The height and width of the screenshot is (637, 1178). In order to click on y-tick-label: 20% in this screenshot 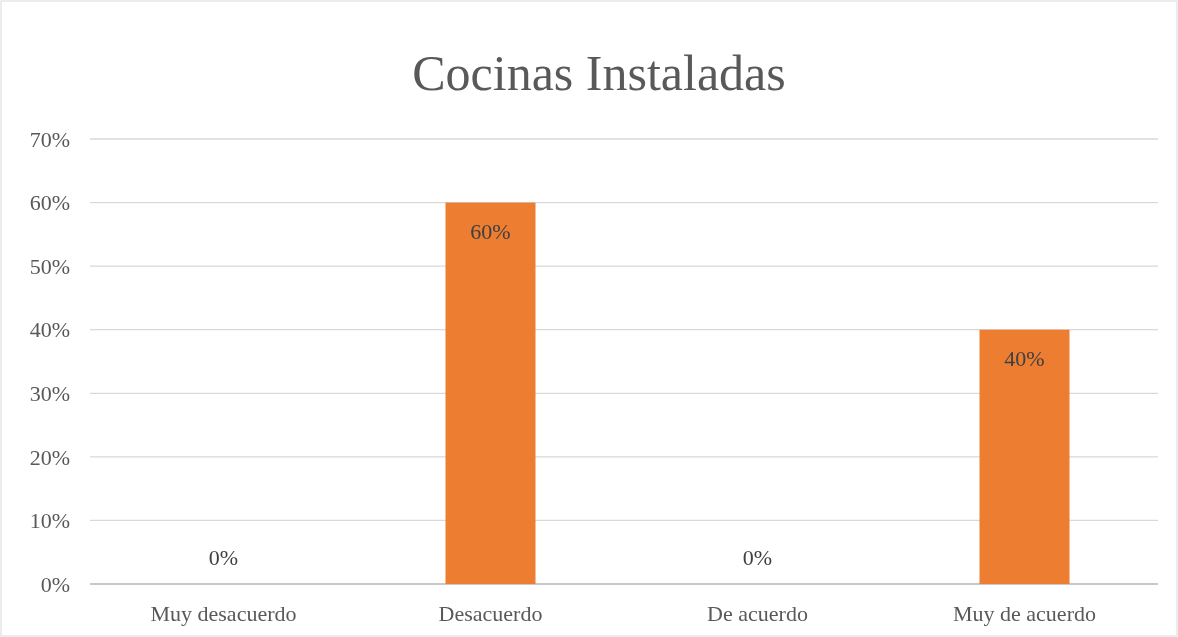, I will do `click(49, 457)`.